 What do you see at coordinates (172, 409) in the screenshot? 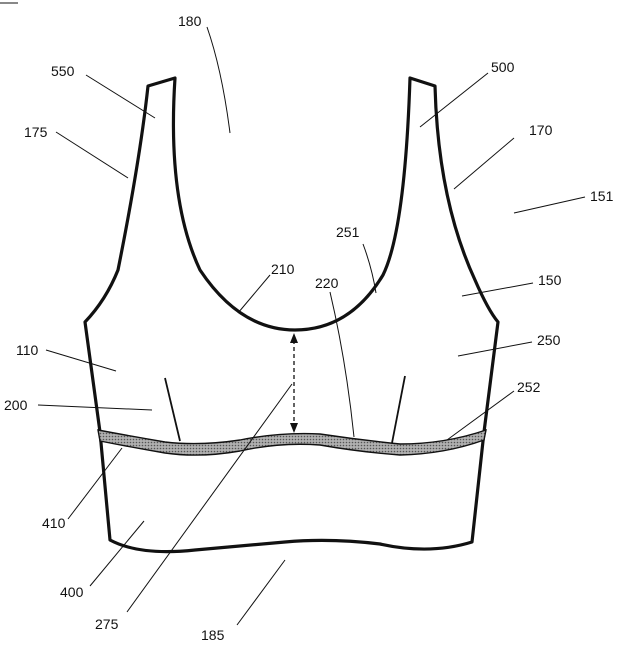
I see `left-dart` at bounding box center [172, 409].